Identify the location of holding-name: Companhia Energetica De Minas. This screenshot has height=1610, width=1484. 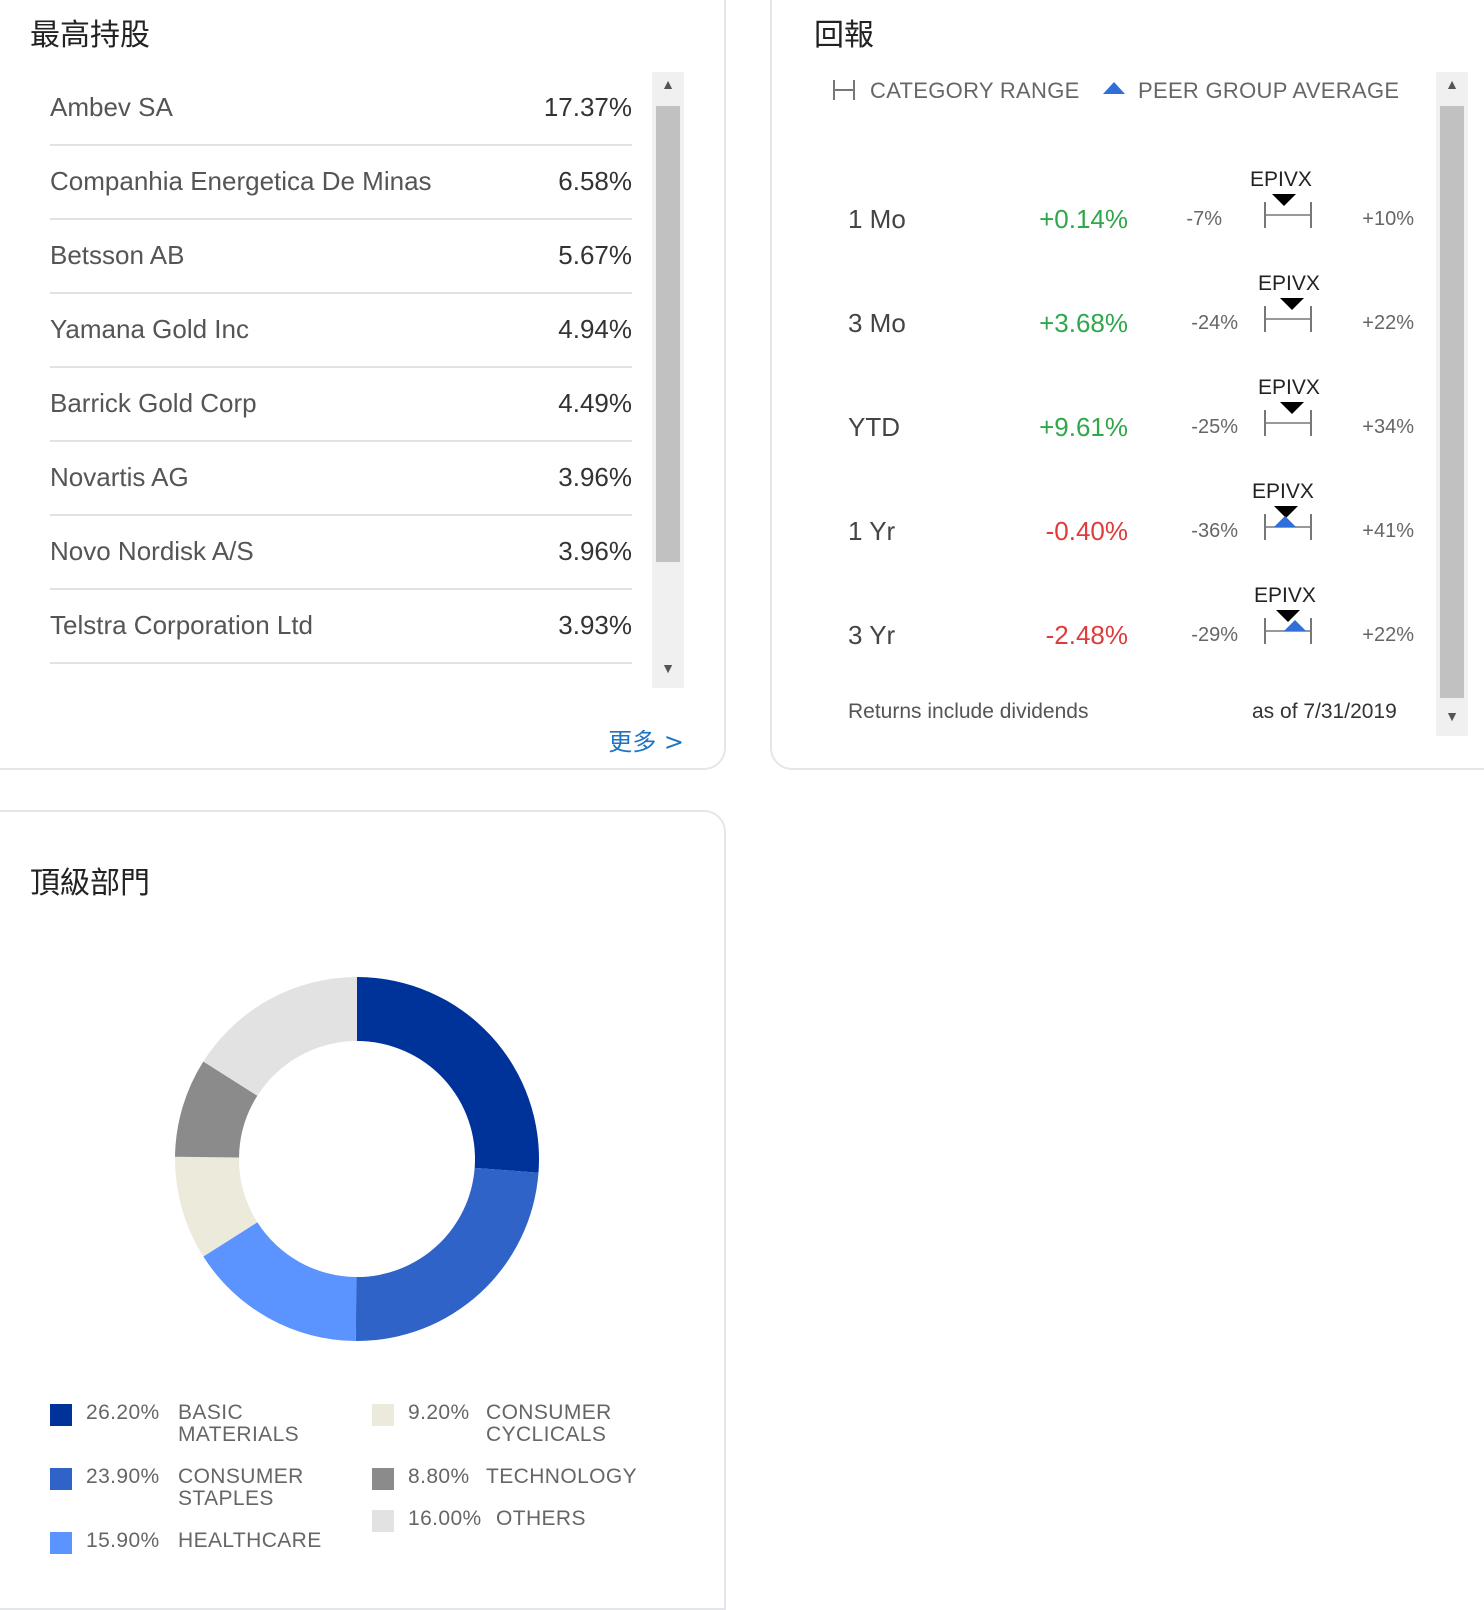
(241, 181).